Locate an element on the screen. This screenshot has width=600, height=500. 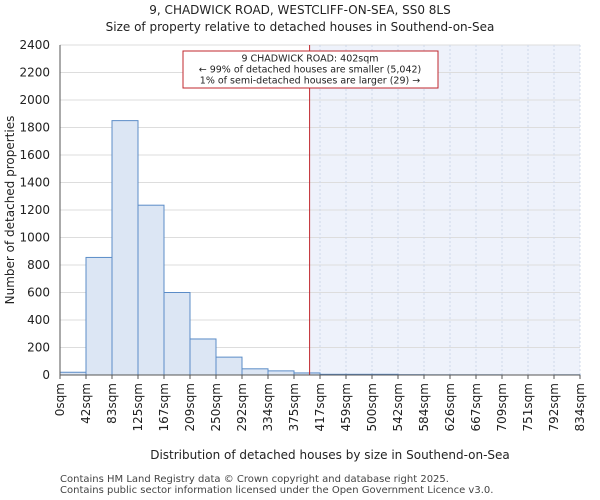
x-tick-label: 83sqm is located at coordinates (112, 403).